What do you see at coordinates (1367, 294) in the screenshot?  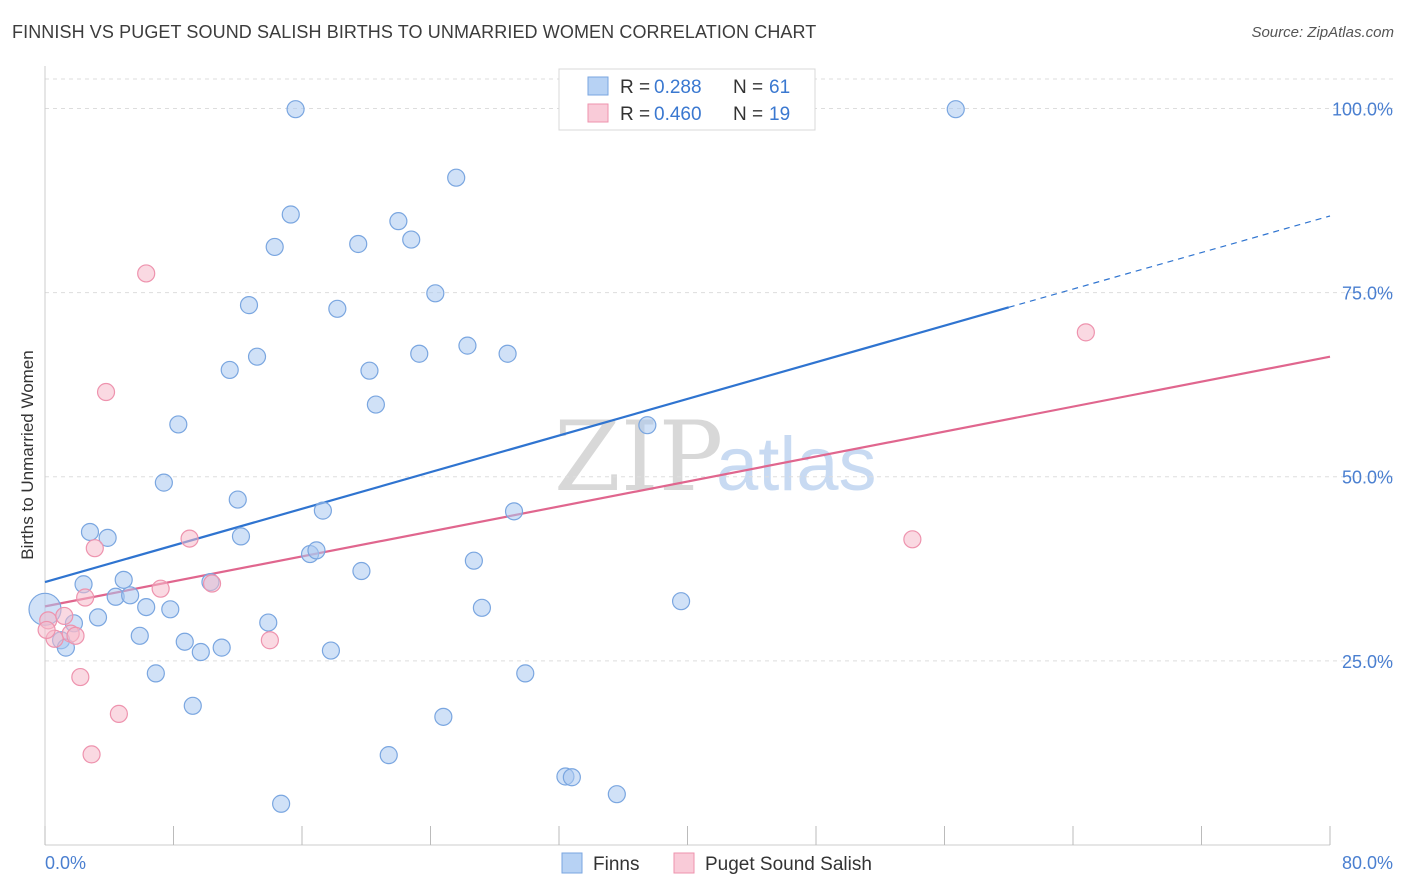 I see `y-tick-label: 75.0%` at bounding box center [1367, 294].